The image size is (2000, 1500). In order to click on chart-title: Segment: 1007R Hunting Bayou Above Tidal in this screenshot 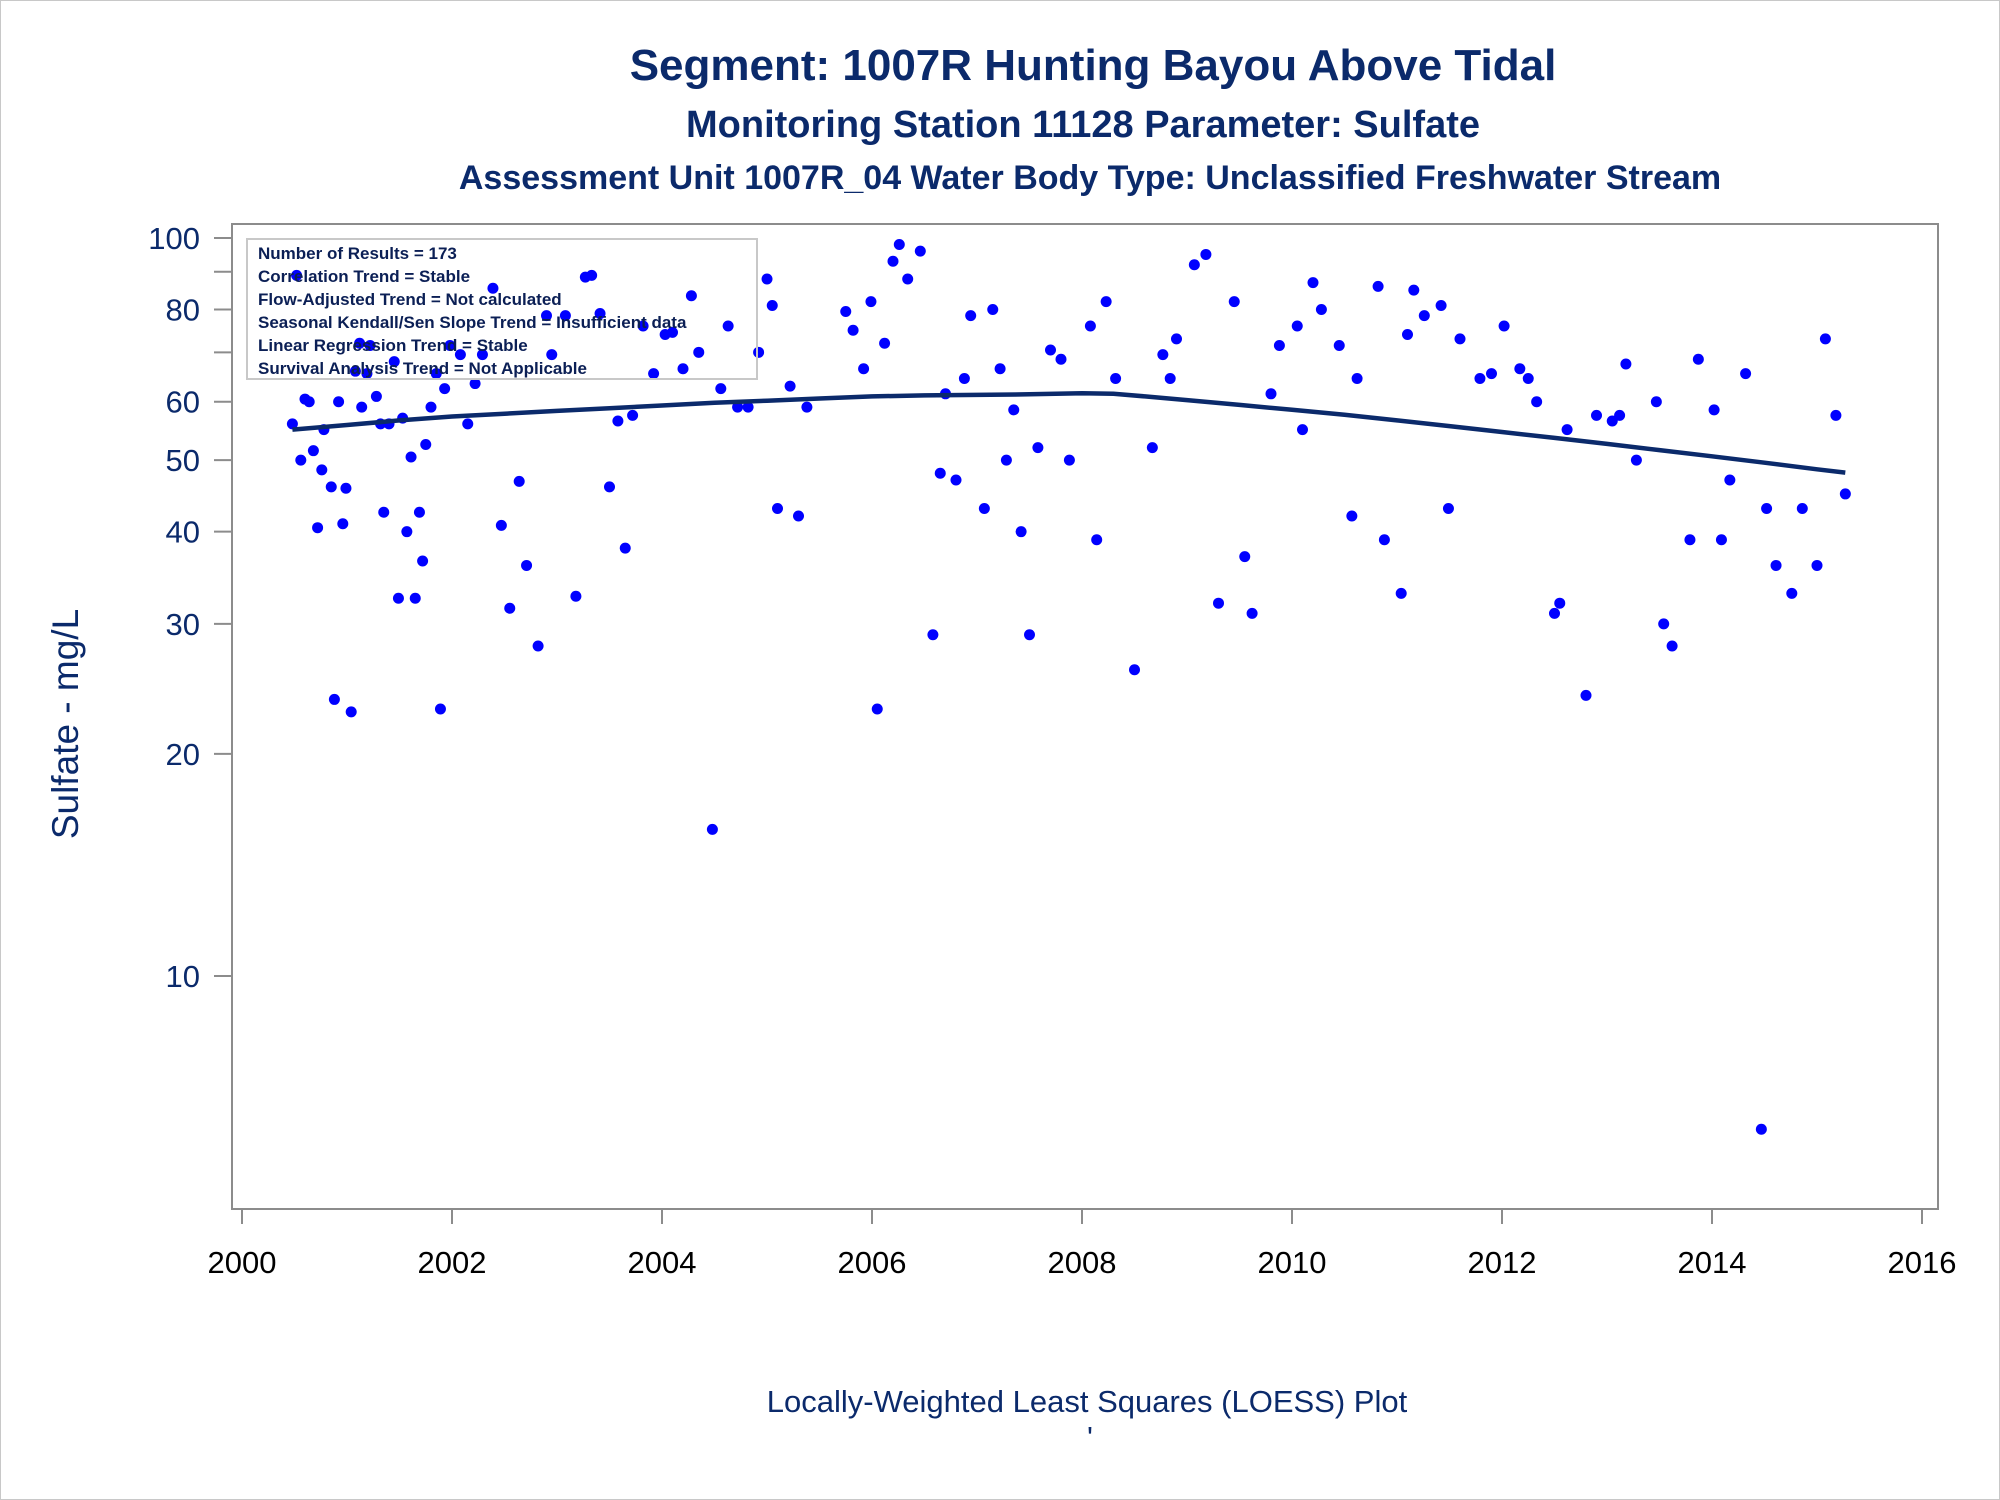, I will do `click(1093, 65)`.